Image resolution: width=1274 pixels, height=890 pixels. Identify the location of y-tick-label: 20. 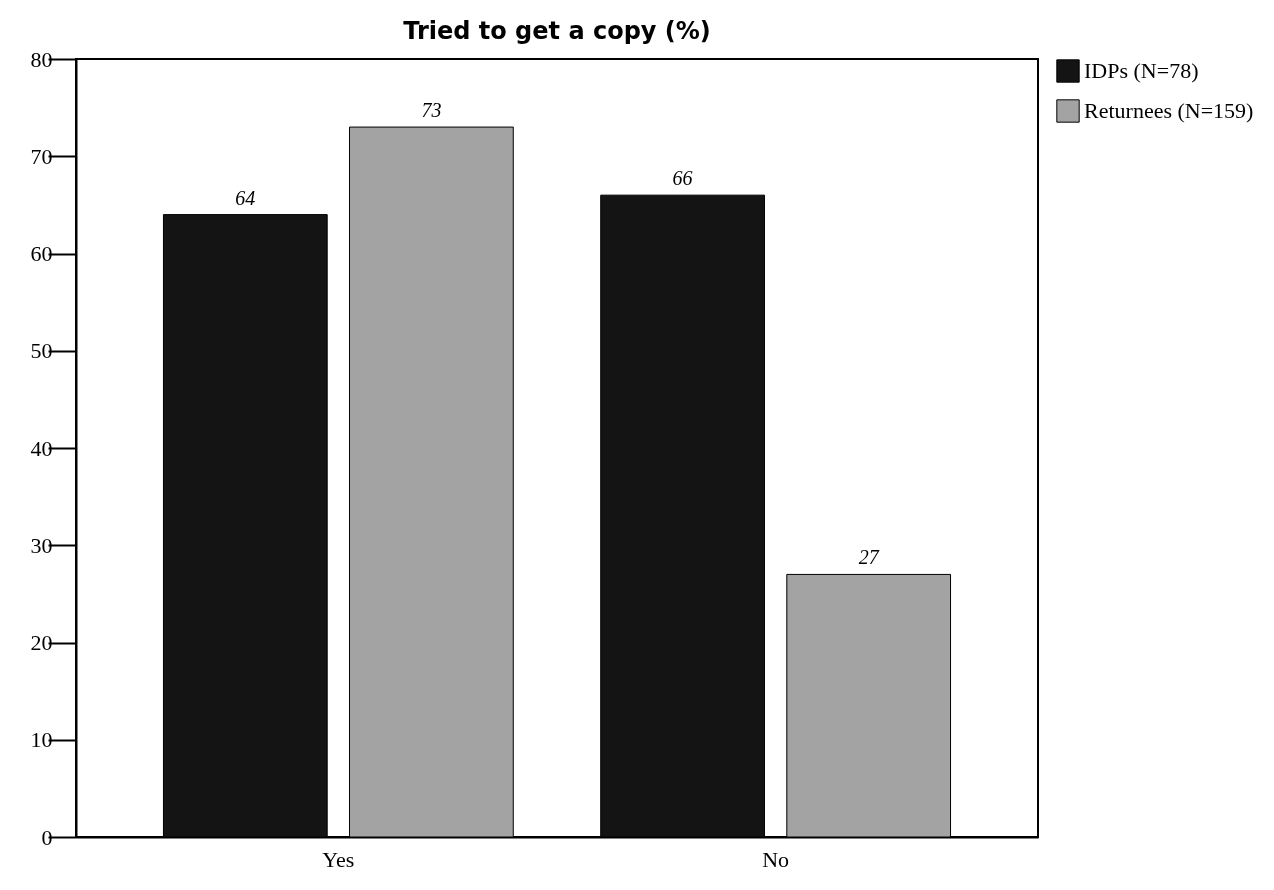
(41, 642).